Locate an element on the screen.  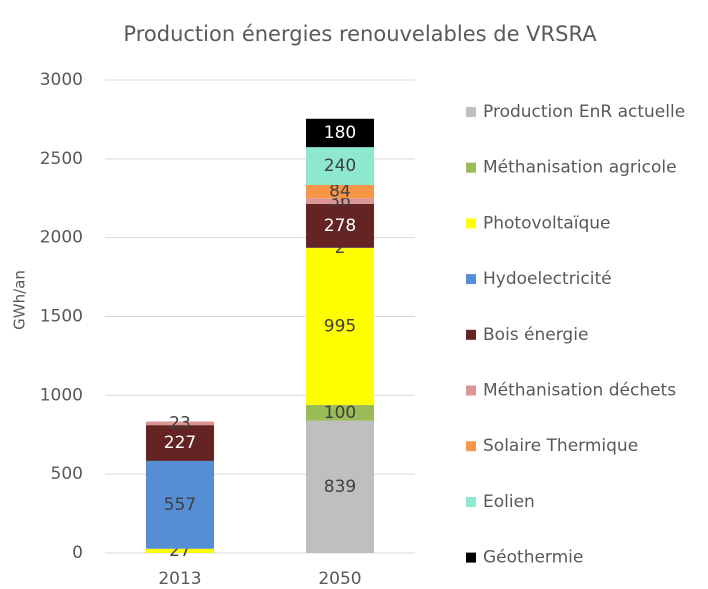
data-label: 180 is located at coordinates (340, 133).